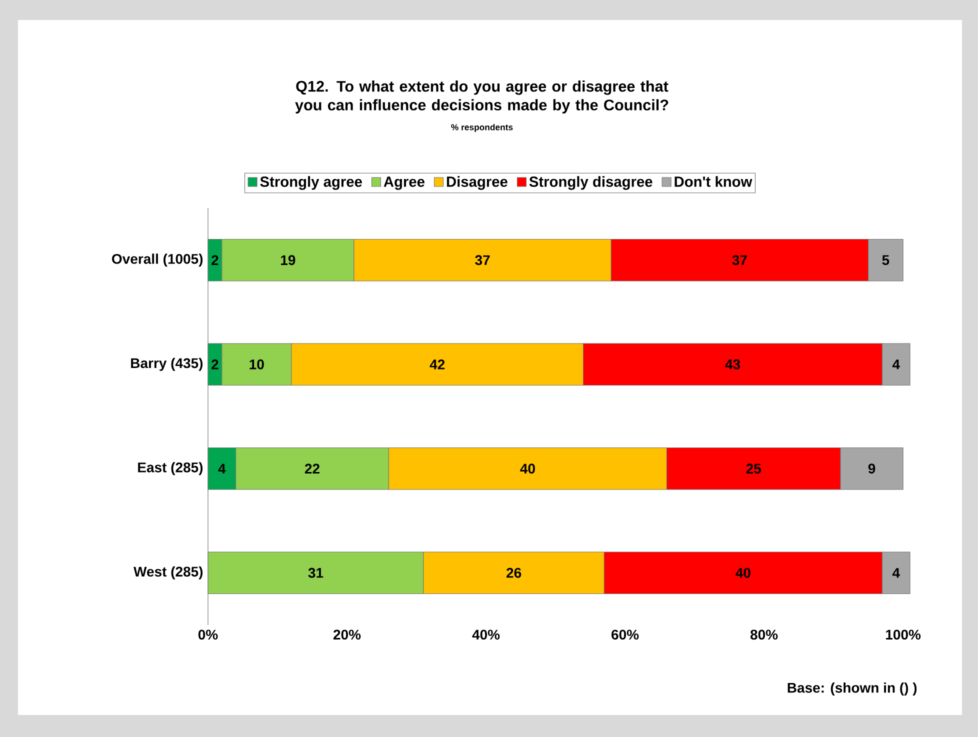 Image resolution: width=978 pixels, height=737 pixels. What do you see at coordinates (288, 260) in the screenshot?
I see `data-label: 19` at bounding box center [288, 260].